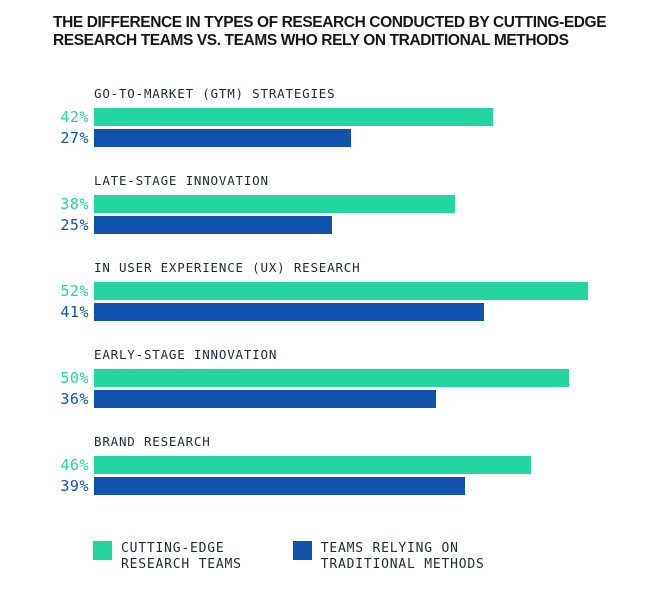 The image size is (650, 610). I want to click on bar-row: 38%, so click(351, 204).